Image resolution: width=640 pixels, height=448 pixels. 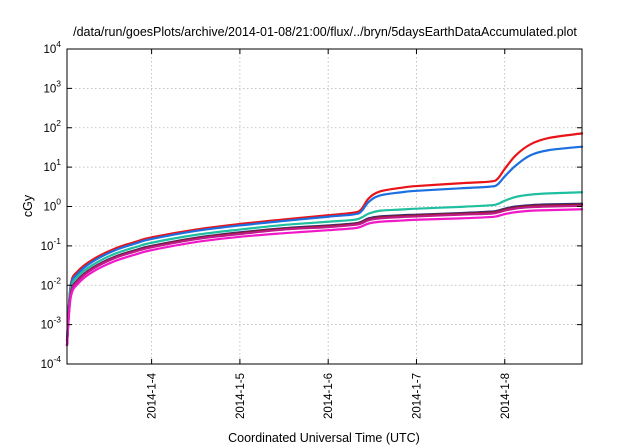 I want to click on y-tick-label: 10⁻¹, so click(x=51, y=244).